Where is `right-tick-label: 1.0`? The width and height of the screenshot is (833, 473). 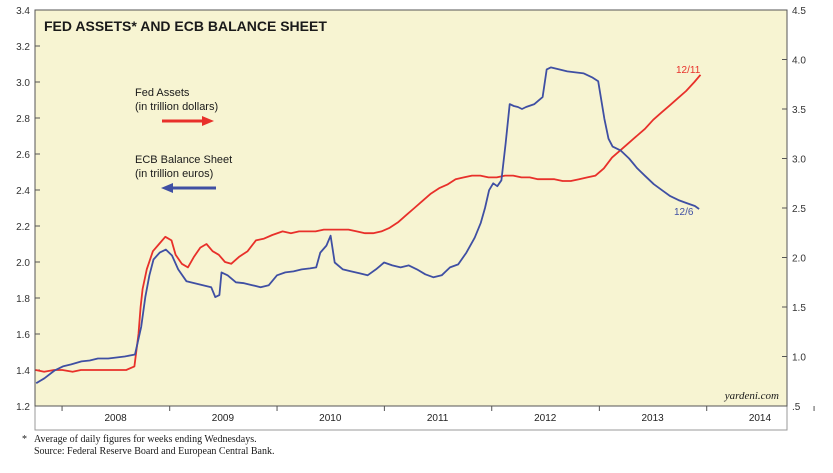 right-tick-label: 1.0 is located at coordinates (799, 358).